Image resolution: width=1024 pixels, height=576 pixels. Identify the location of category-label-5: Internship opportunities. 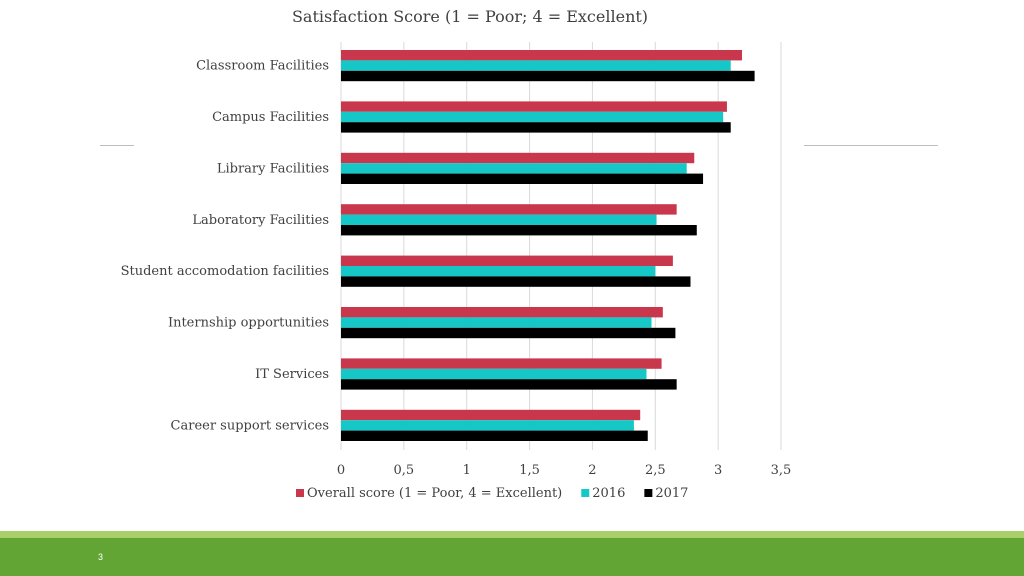
(248, 323).